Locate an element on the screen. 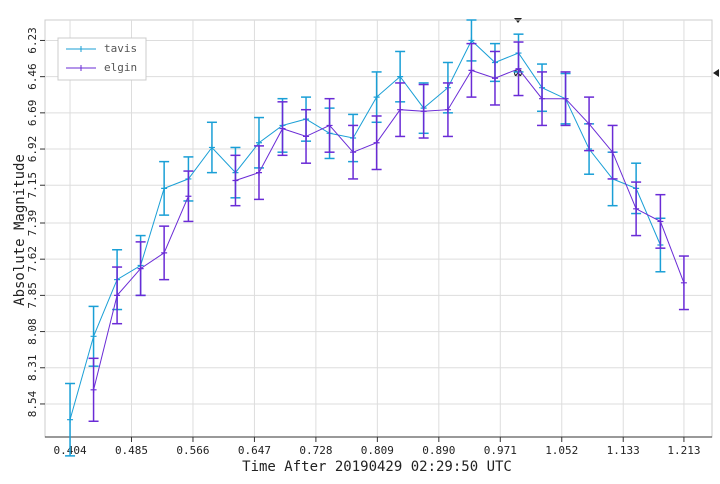 The width and height of the screenshot is (720, 484). y-tick-label: 6.23 is located at coordinates (32, 40).